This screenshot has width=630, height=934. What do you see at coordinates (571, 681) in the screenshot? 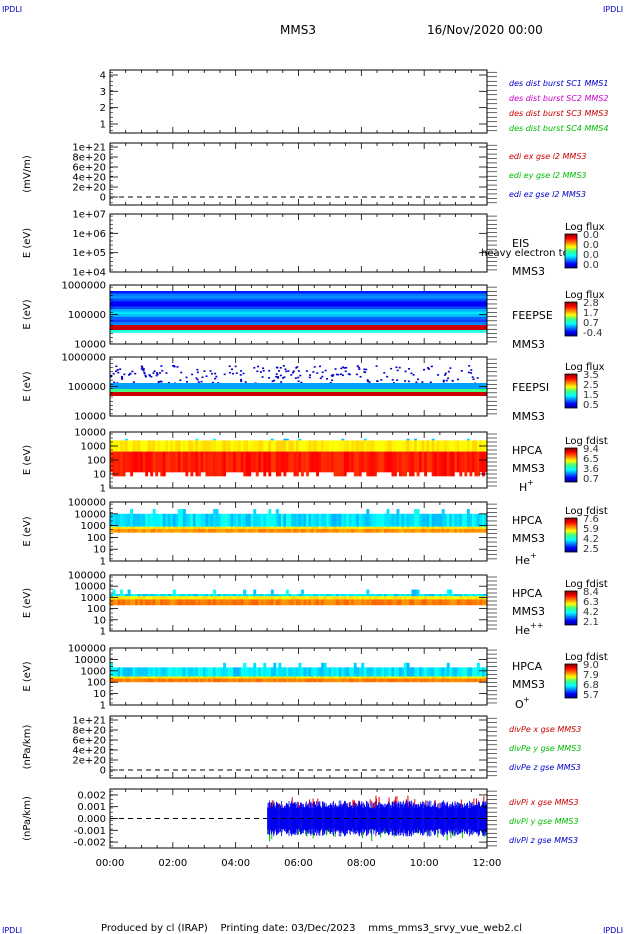
I see `hpca_o-colorbar` at bounding box center [571, 681].